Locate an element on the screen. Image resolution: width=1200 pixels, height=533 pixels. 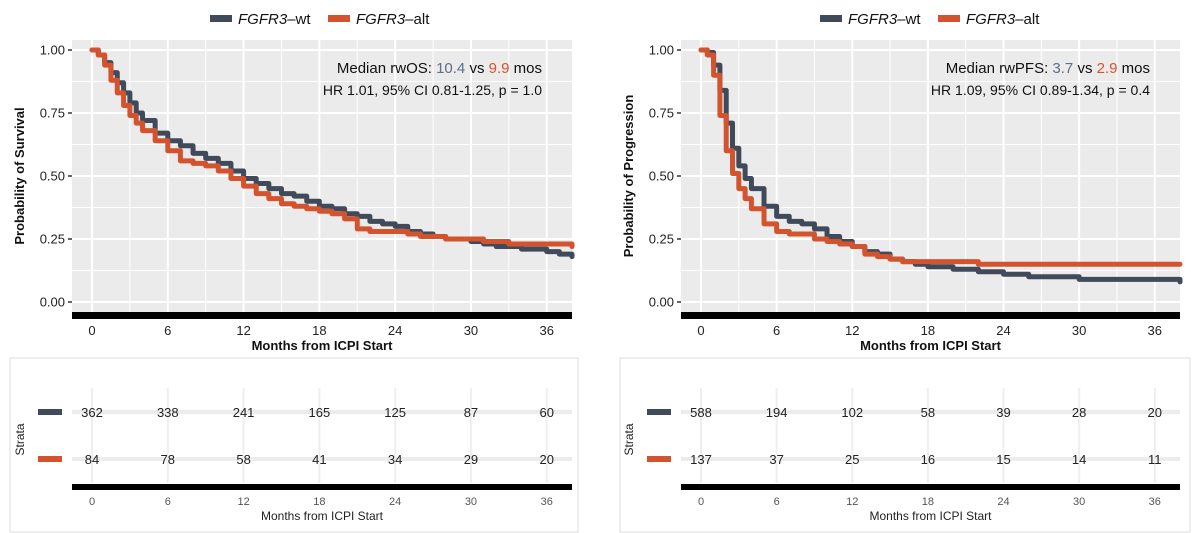
risk-count: 125 is located at coordinates (395, 412).